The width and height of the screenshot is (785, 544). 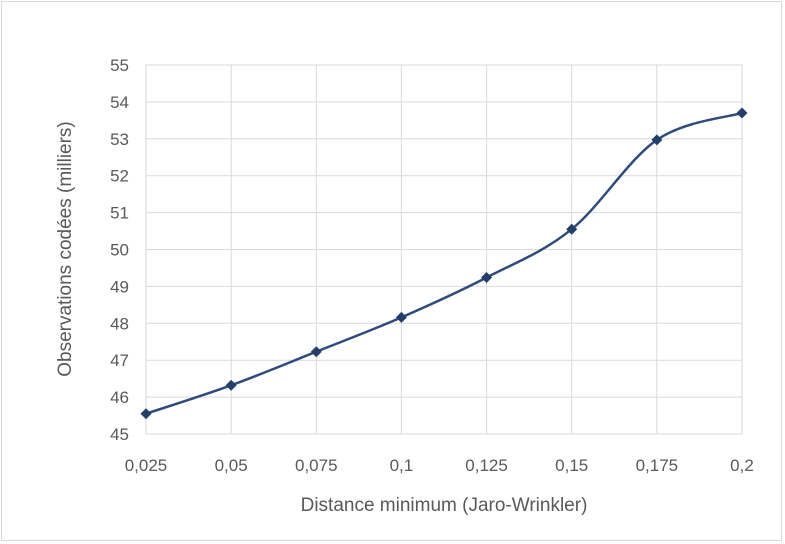 I want to click on y-tick-label: 51, so click(x=119, y=213).